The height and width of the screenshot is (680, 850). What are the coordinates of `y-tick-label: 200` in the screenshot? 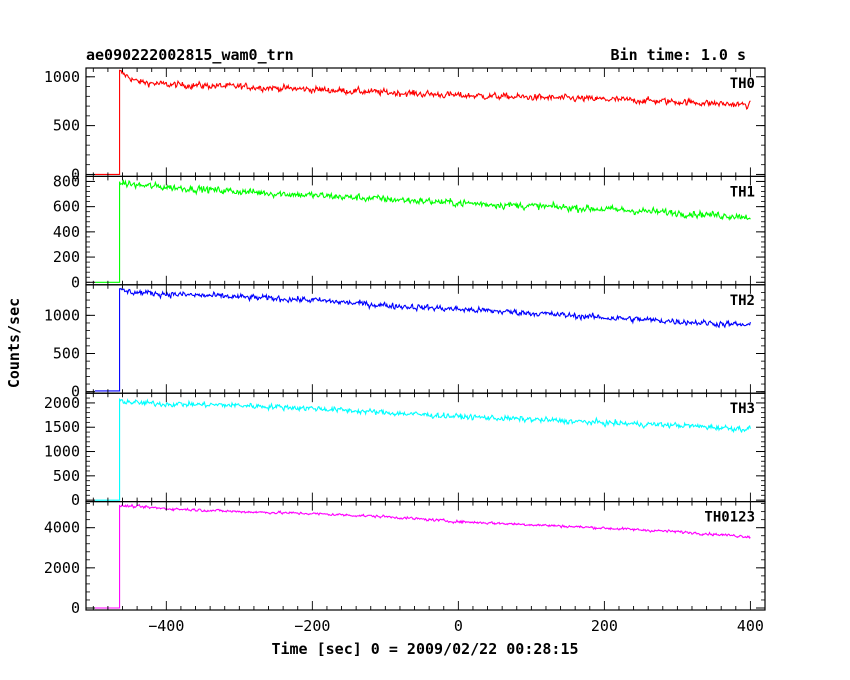 It's located at (66, 257).